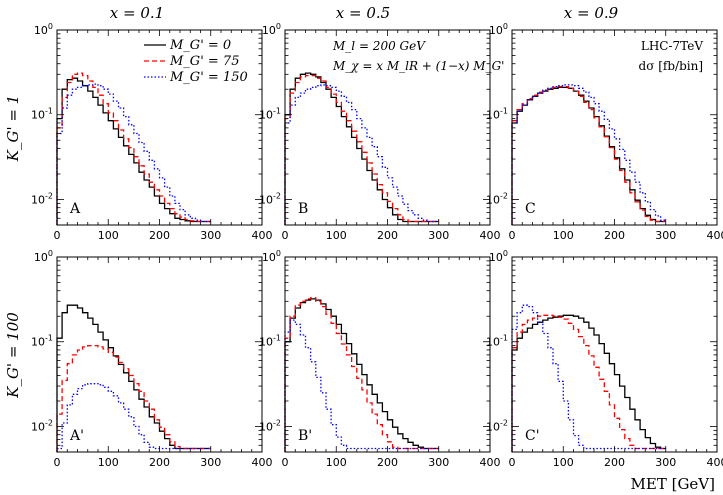  Describe the element at coordinates (379, 46) in the screenshot. I see `annotation-slepton-mass: M_l = 200 GeV` at that location.